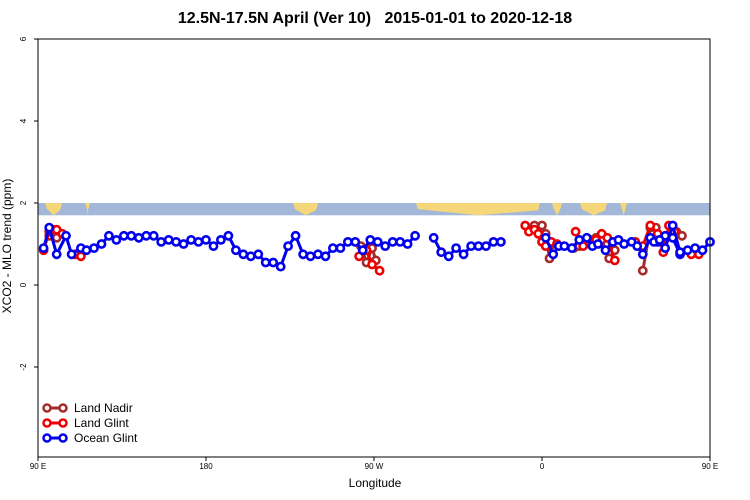 The height and width of the screenshot is (500, 750). What do you see at coordinates (374, 466) in the screenshot?
I see `x-tick-label: 90 W` at bounding box center [374, 466].